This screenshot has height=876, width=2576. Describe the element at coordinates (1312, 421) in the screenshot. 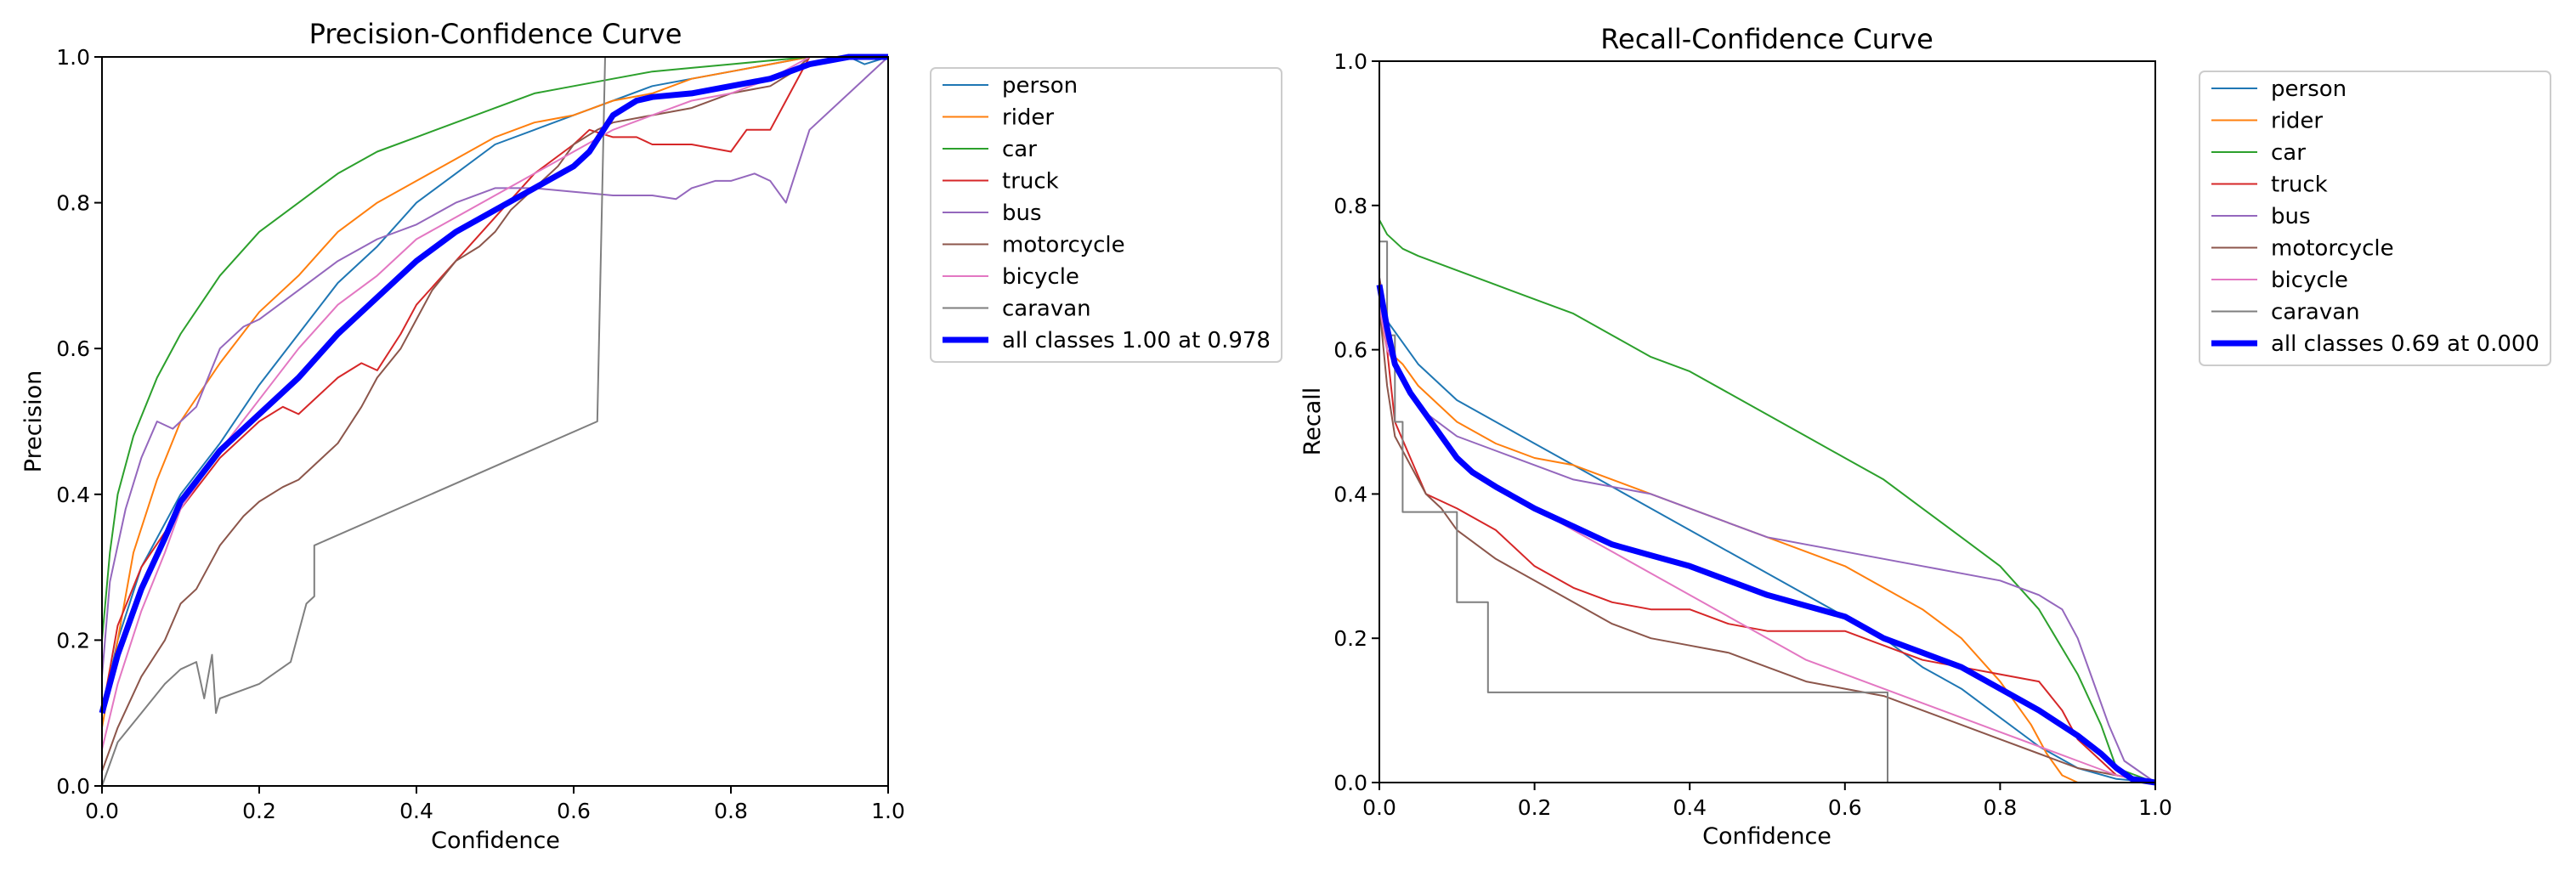

I see `y-axis-label: Recall` at that location.